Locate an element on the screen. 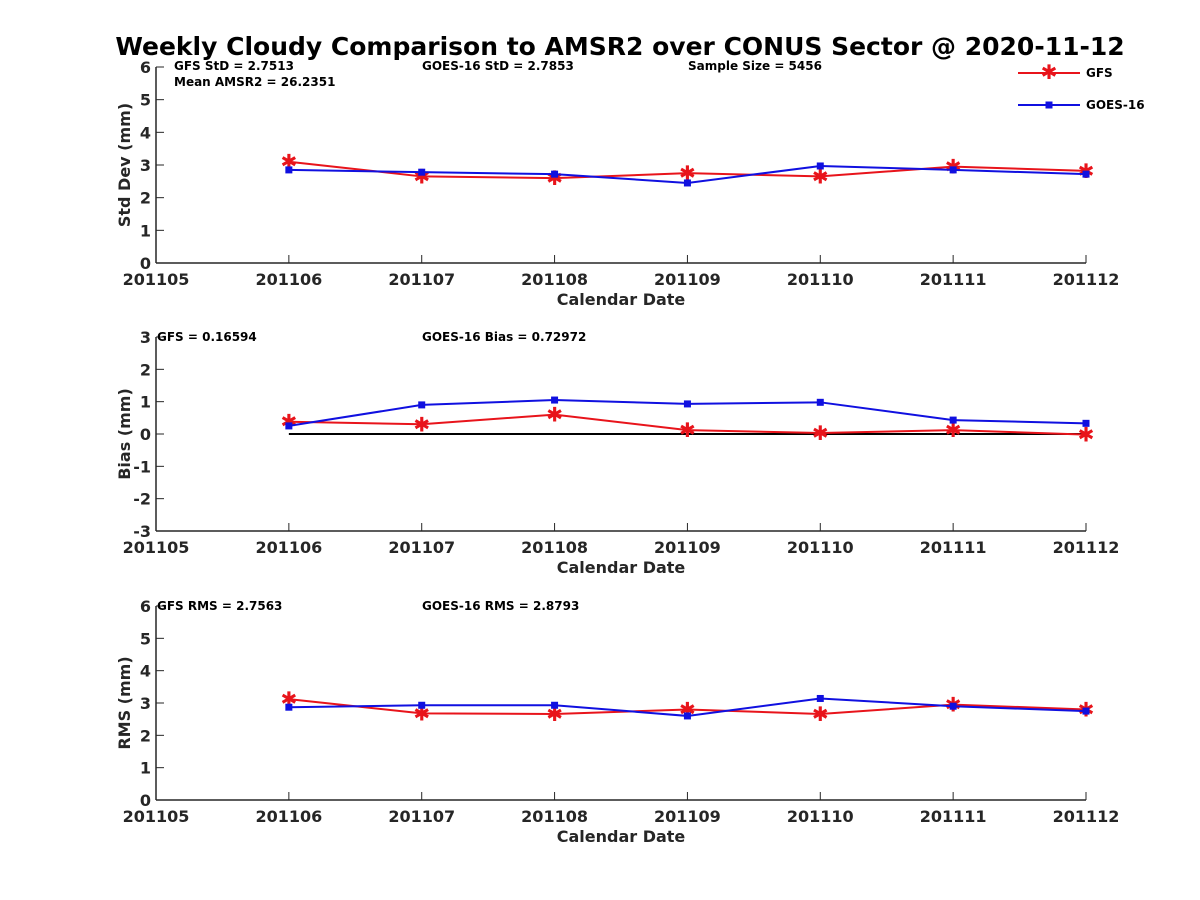 The height and width of the screenshot is (900, 1200). stat-annotation: GOES-16 RMS = 2.8793 is located at coordinates (500, 606).